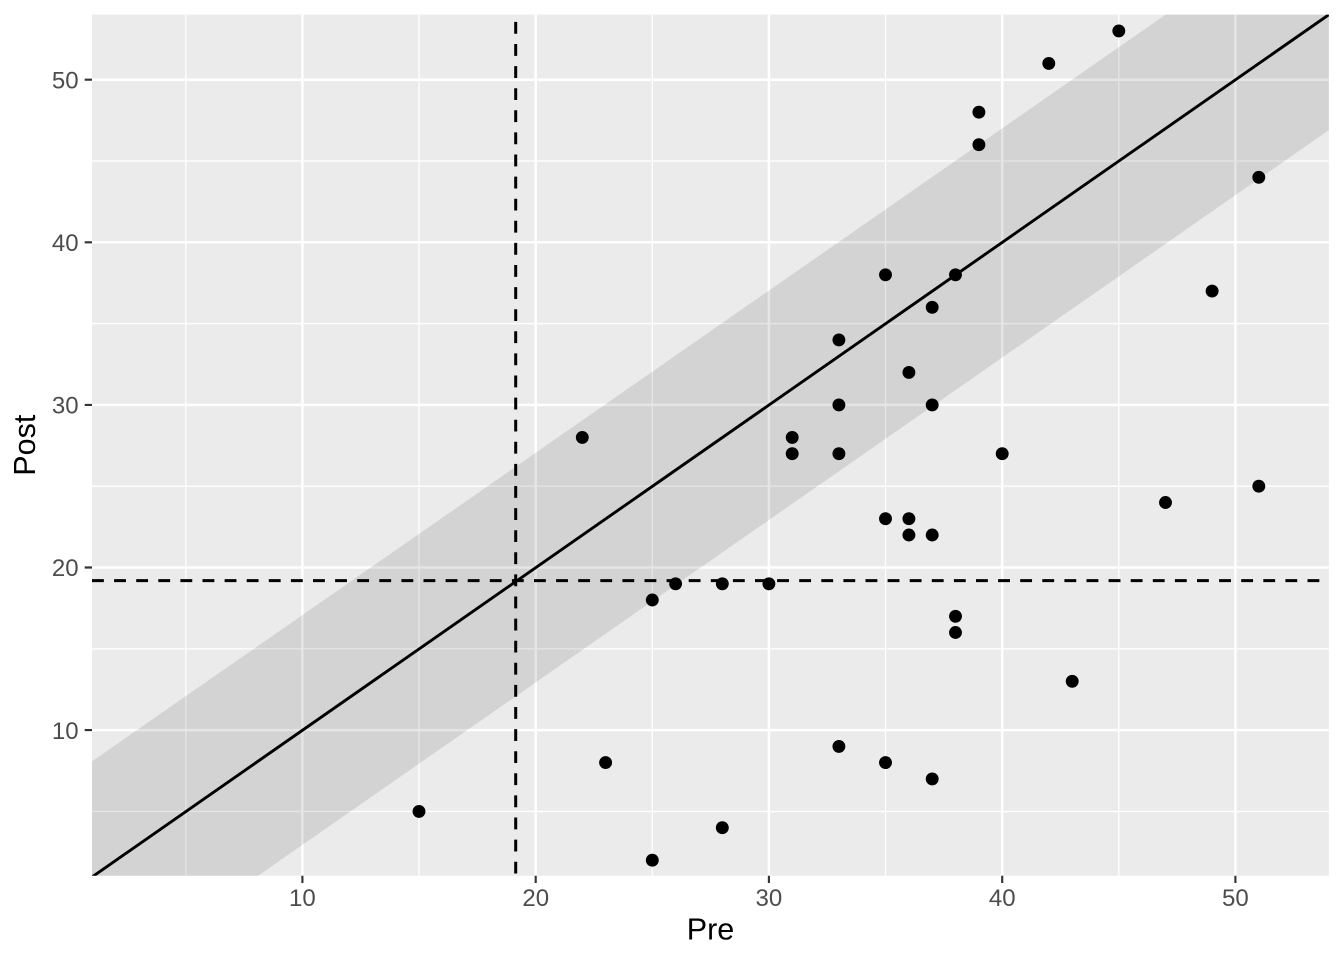  Describe the element at coordinates (710, 930) in the screenshot. I see `svg-text: Pre` at that location.